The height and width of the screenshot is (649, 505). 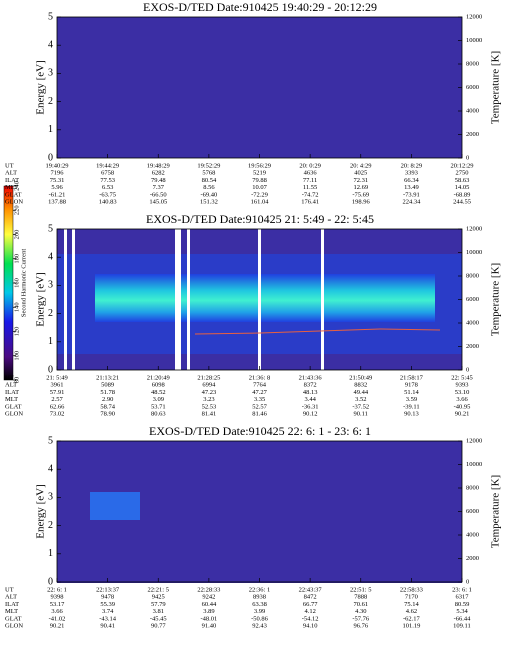 I want to click on ephemeris-value: 57.91, so click(x=57, y=392).